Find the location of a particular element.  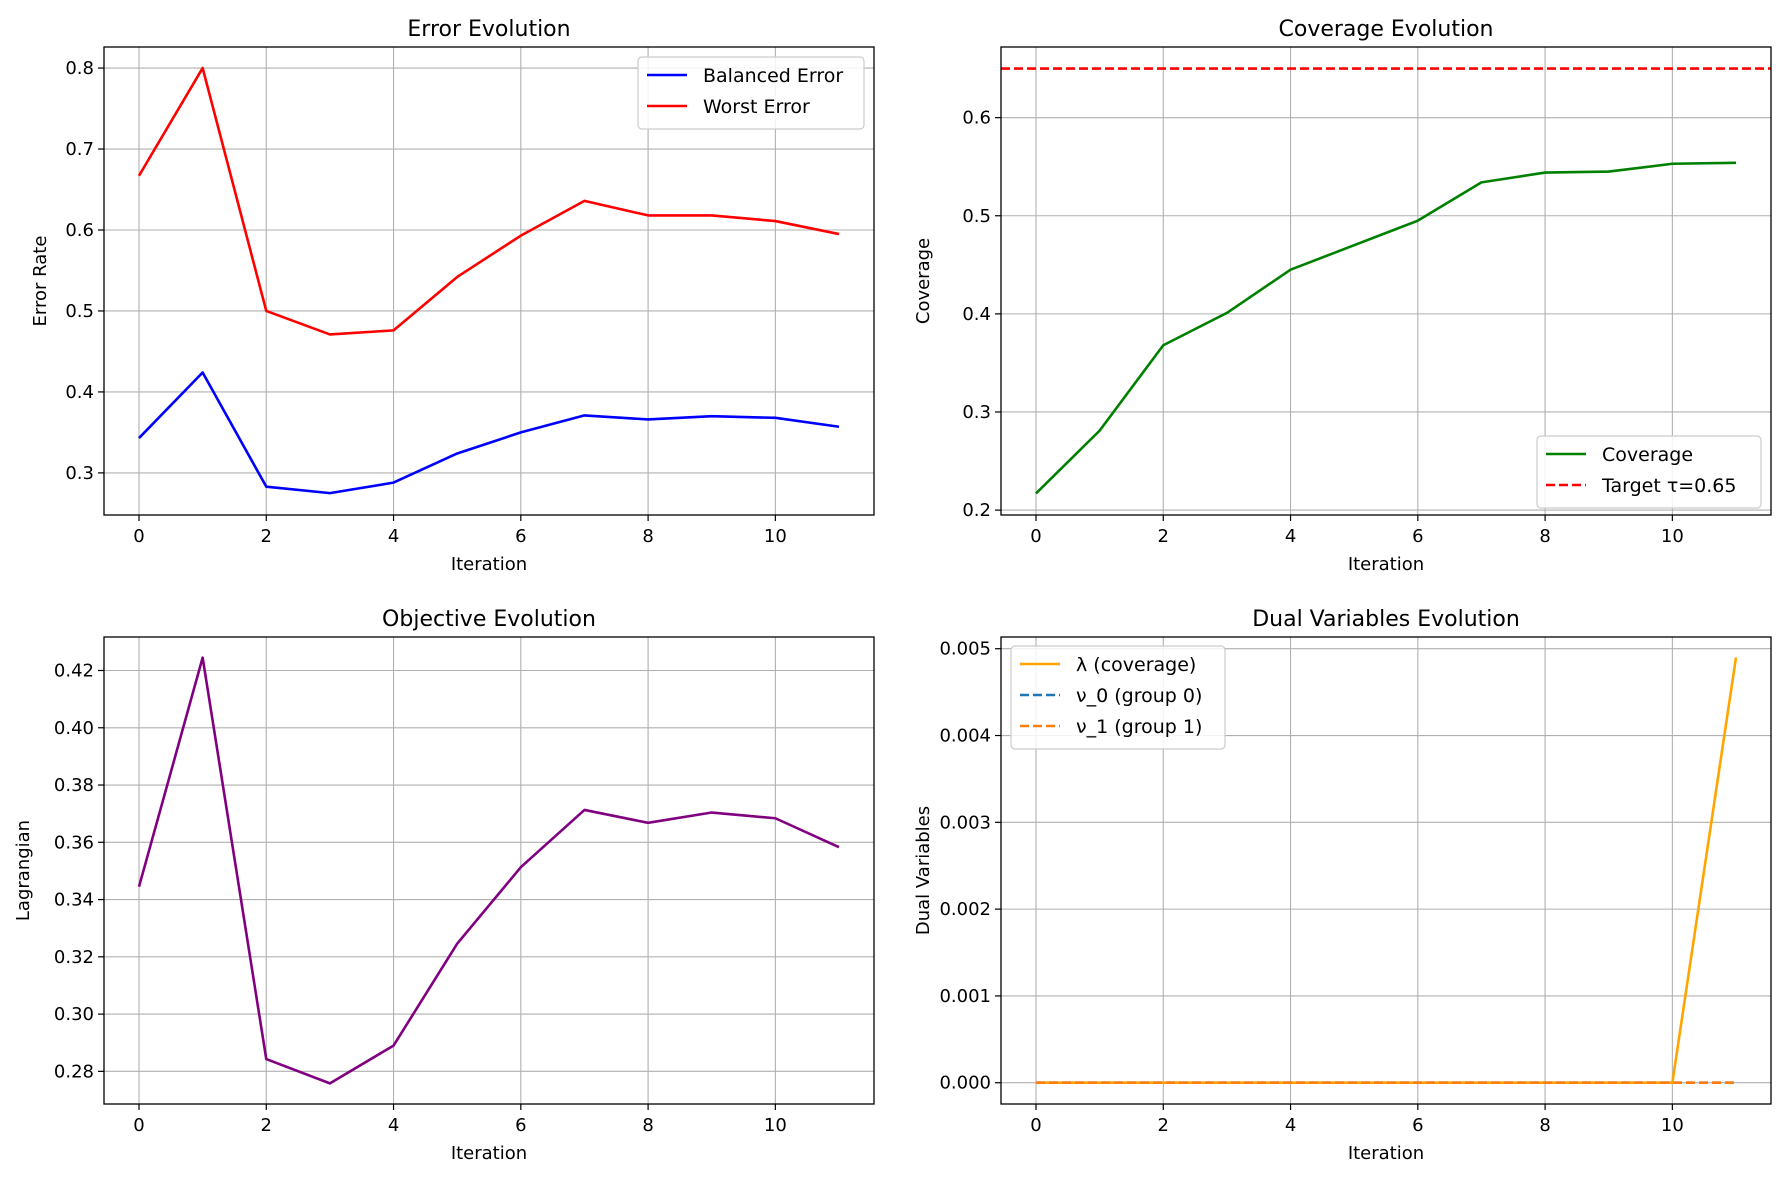

y-tick-label: 0.8 is located at coordinates (79, 68).